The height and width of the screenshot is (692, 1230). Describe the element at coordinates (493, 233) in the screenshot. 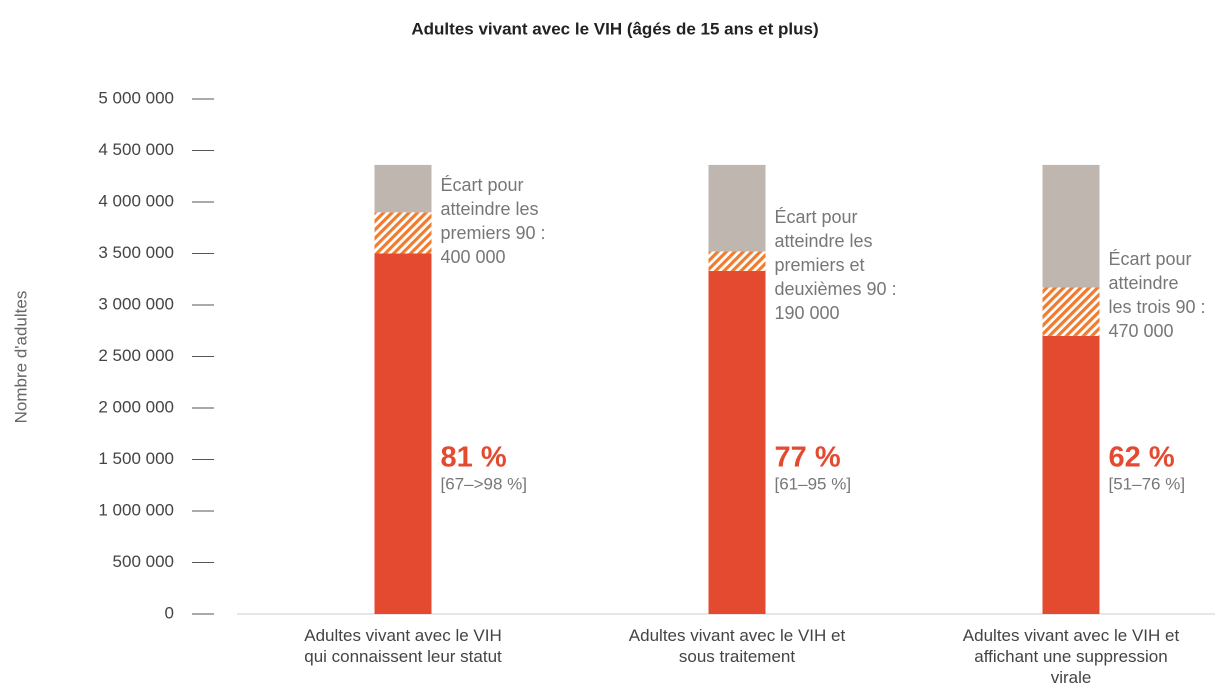

I see `annotation-text: premiers 90 :` at that location.